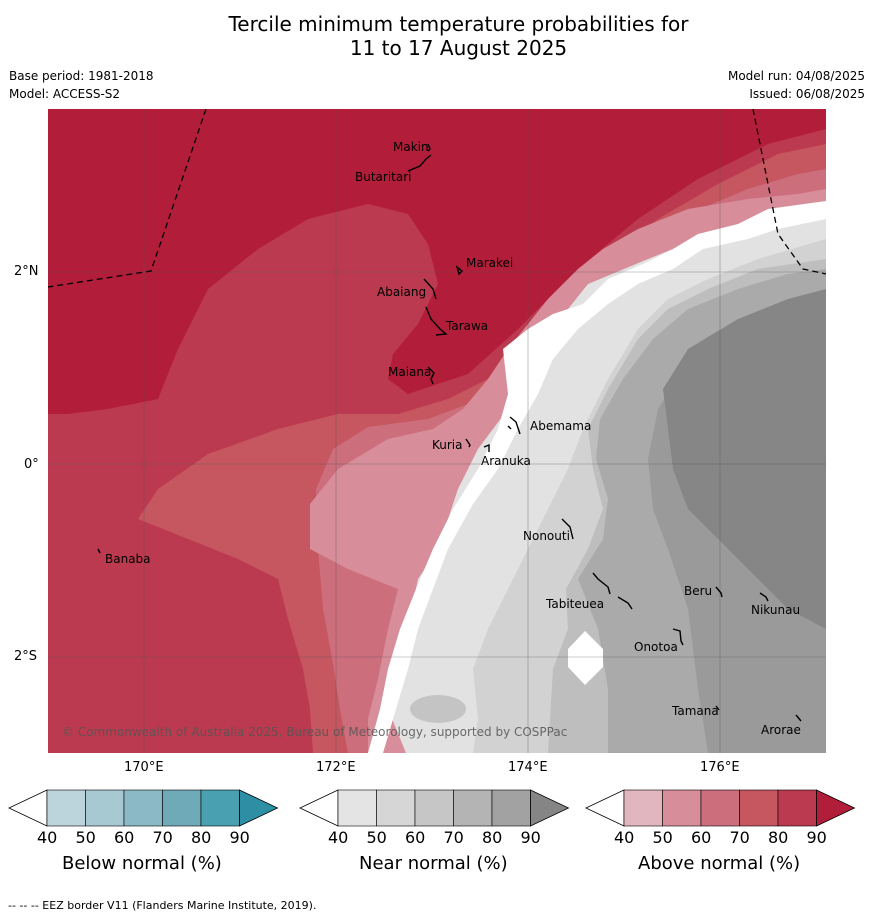  Describe the element at coordinates (338, 837) in the screenshot. I see `colorbar-near-tick-label: 40` at that location.